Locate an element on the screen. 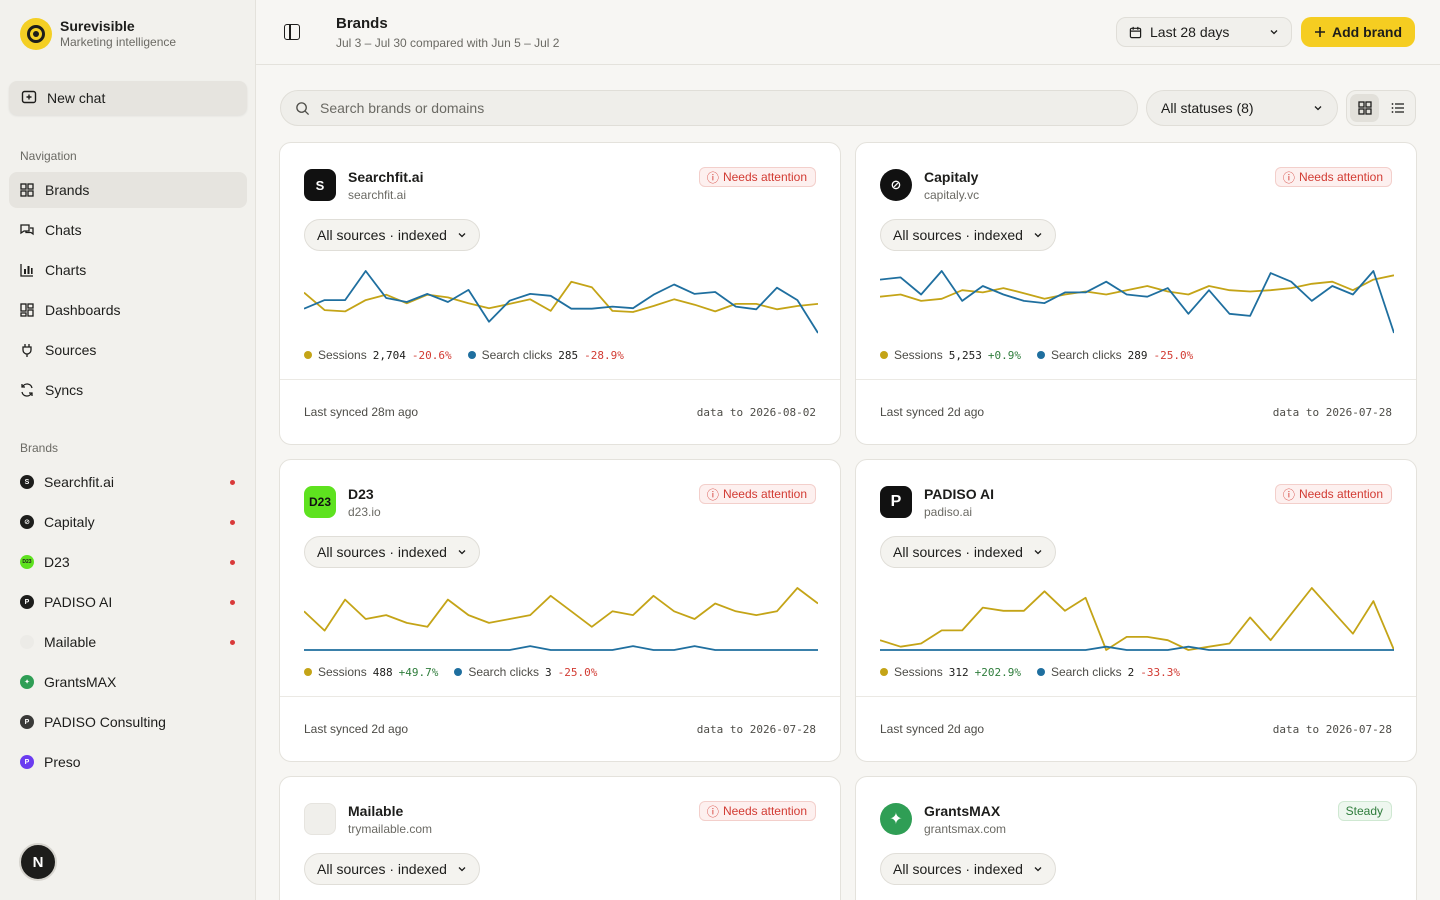  status-filter-label: All statuses (8) is located at coordinates (1207, 108).